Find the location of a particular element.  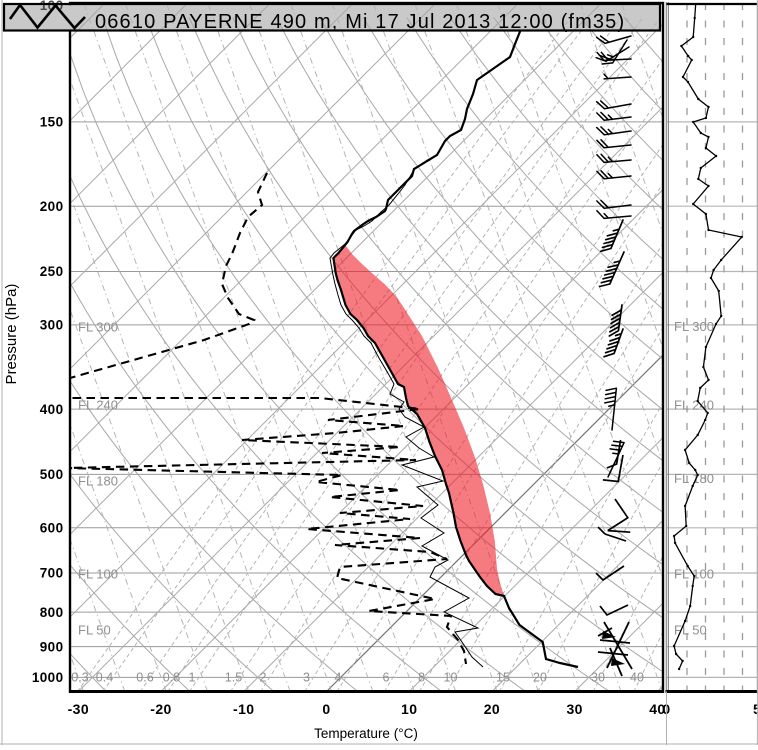

svg-text: Pressure (hPa) is located at coordinates (11, 334).